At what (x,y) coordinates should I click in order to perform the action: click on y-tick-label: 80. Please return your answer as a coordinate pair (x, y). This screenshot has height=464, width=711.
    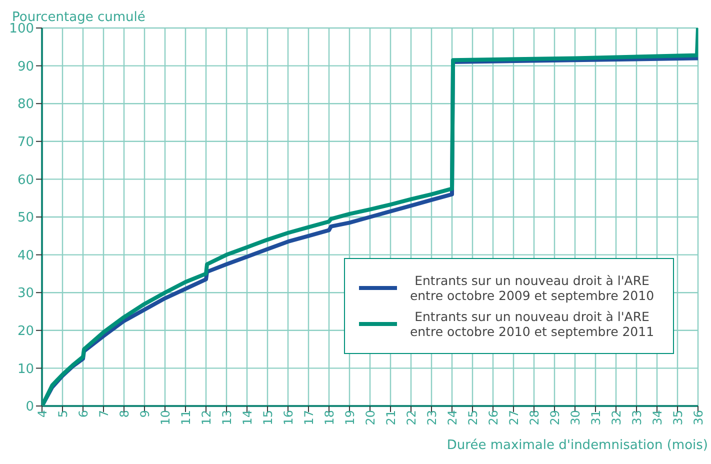
    Looking at the image, I should click on (25, 104).